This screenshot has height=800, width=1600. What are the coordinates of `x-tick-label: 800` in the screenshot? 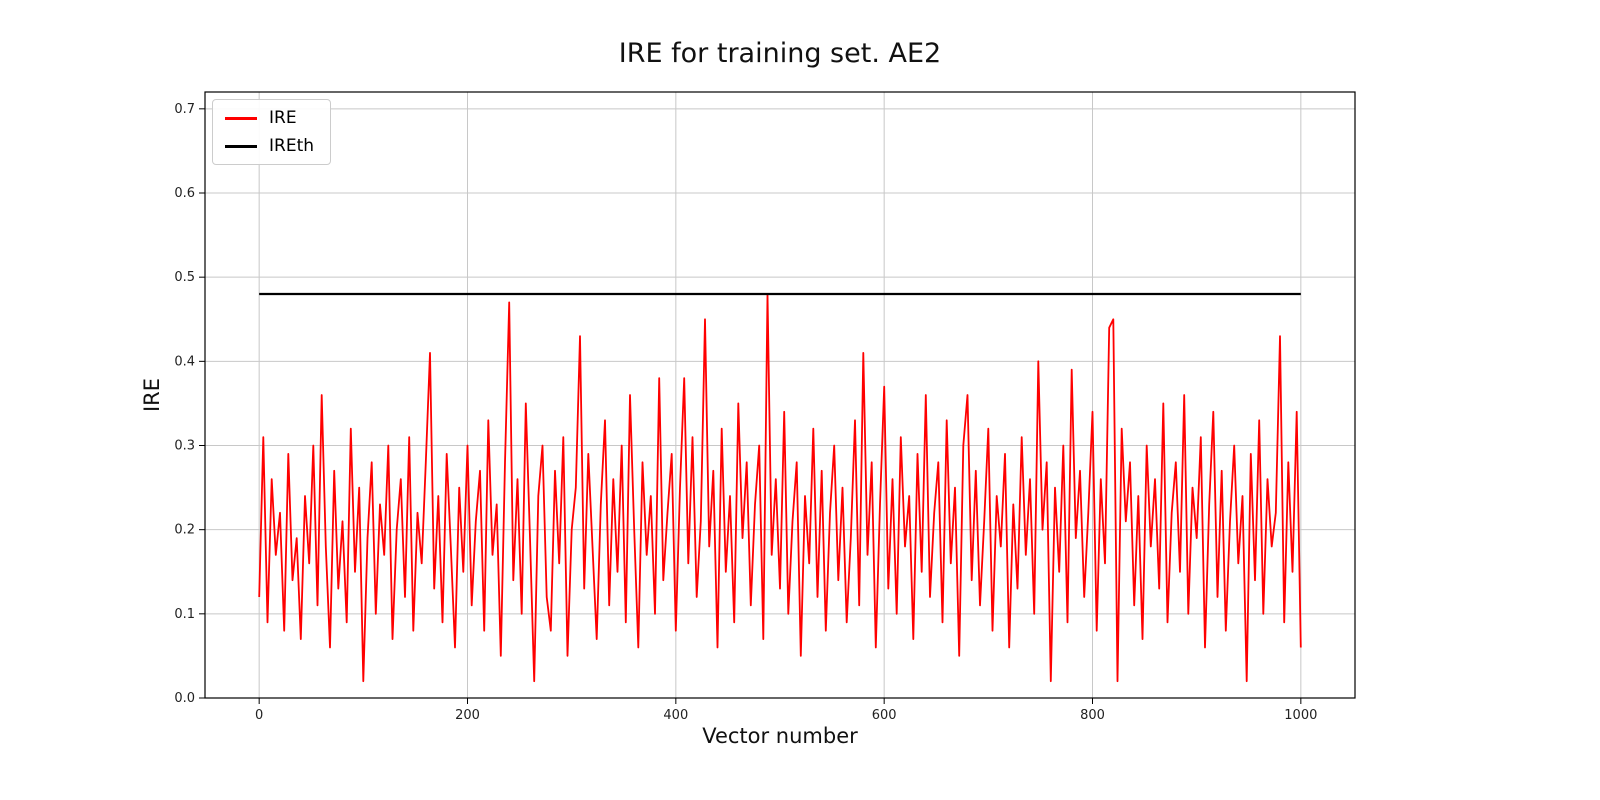 It's located at (1092, 715).